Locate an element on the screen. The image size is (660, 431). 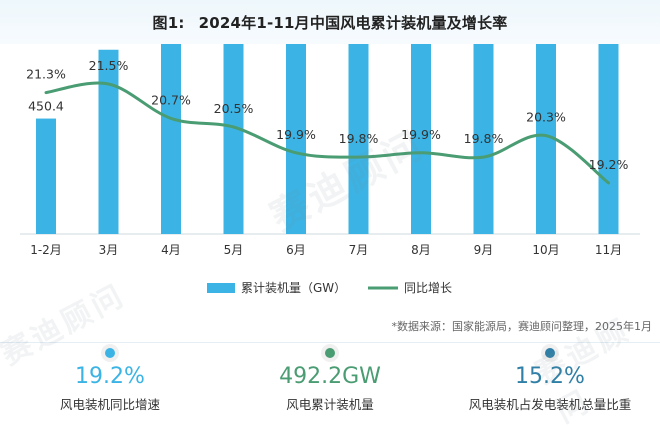
stat-label-1: 风电装机同比增速 is located at coordinates (109, 404).